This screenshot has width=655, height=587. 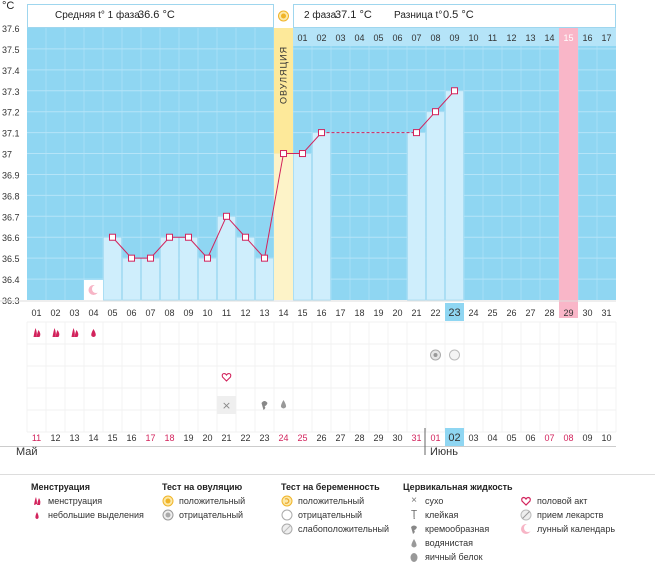 I want to click on cycle-day-label: 06, so click(x=131, y=313).